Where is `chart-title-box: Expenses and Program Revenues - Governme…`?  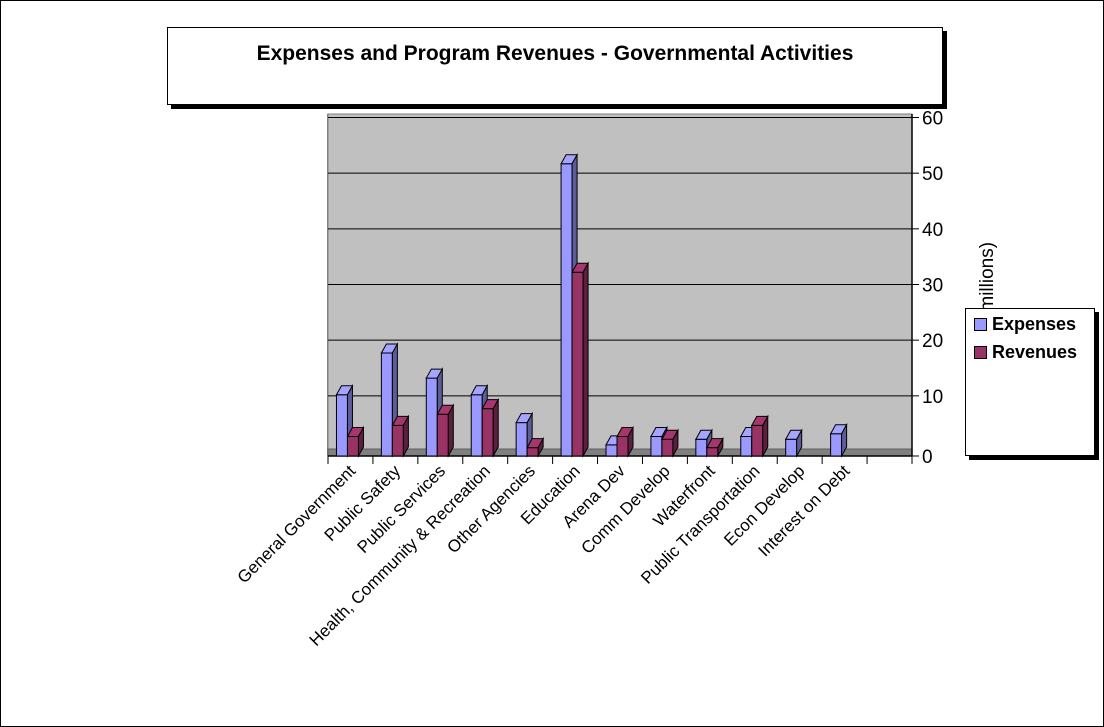 chart-title-box: Expenses and Program Revenues - Governme… is located at coordinates (555, 66).